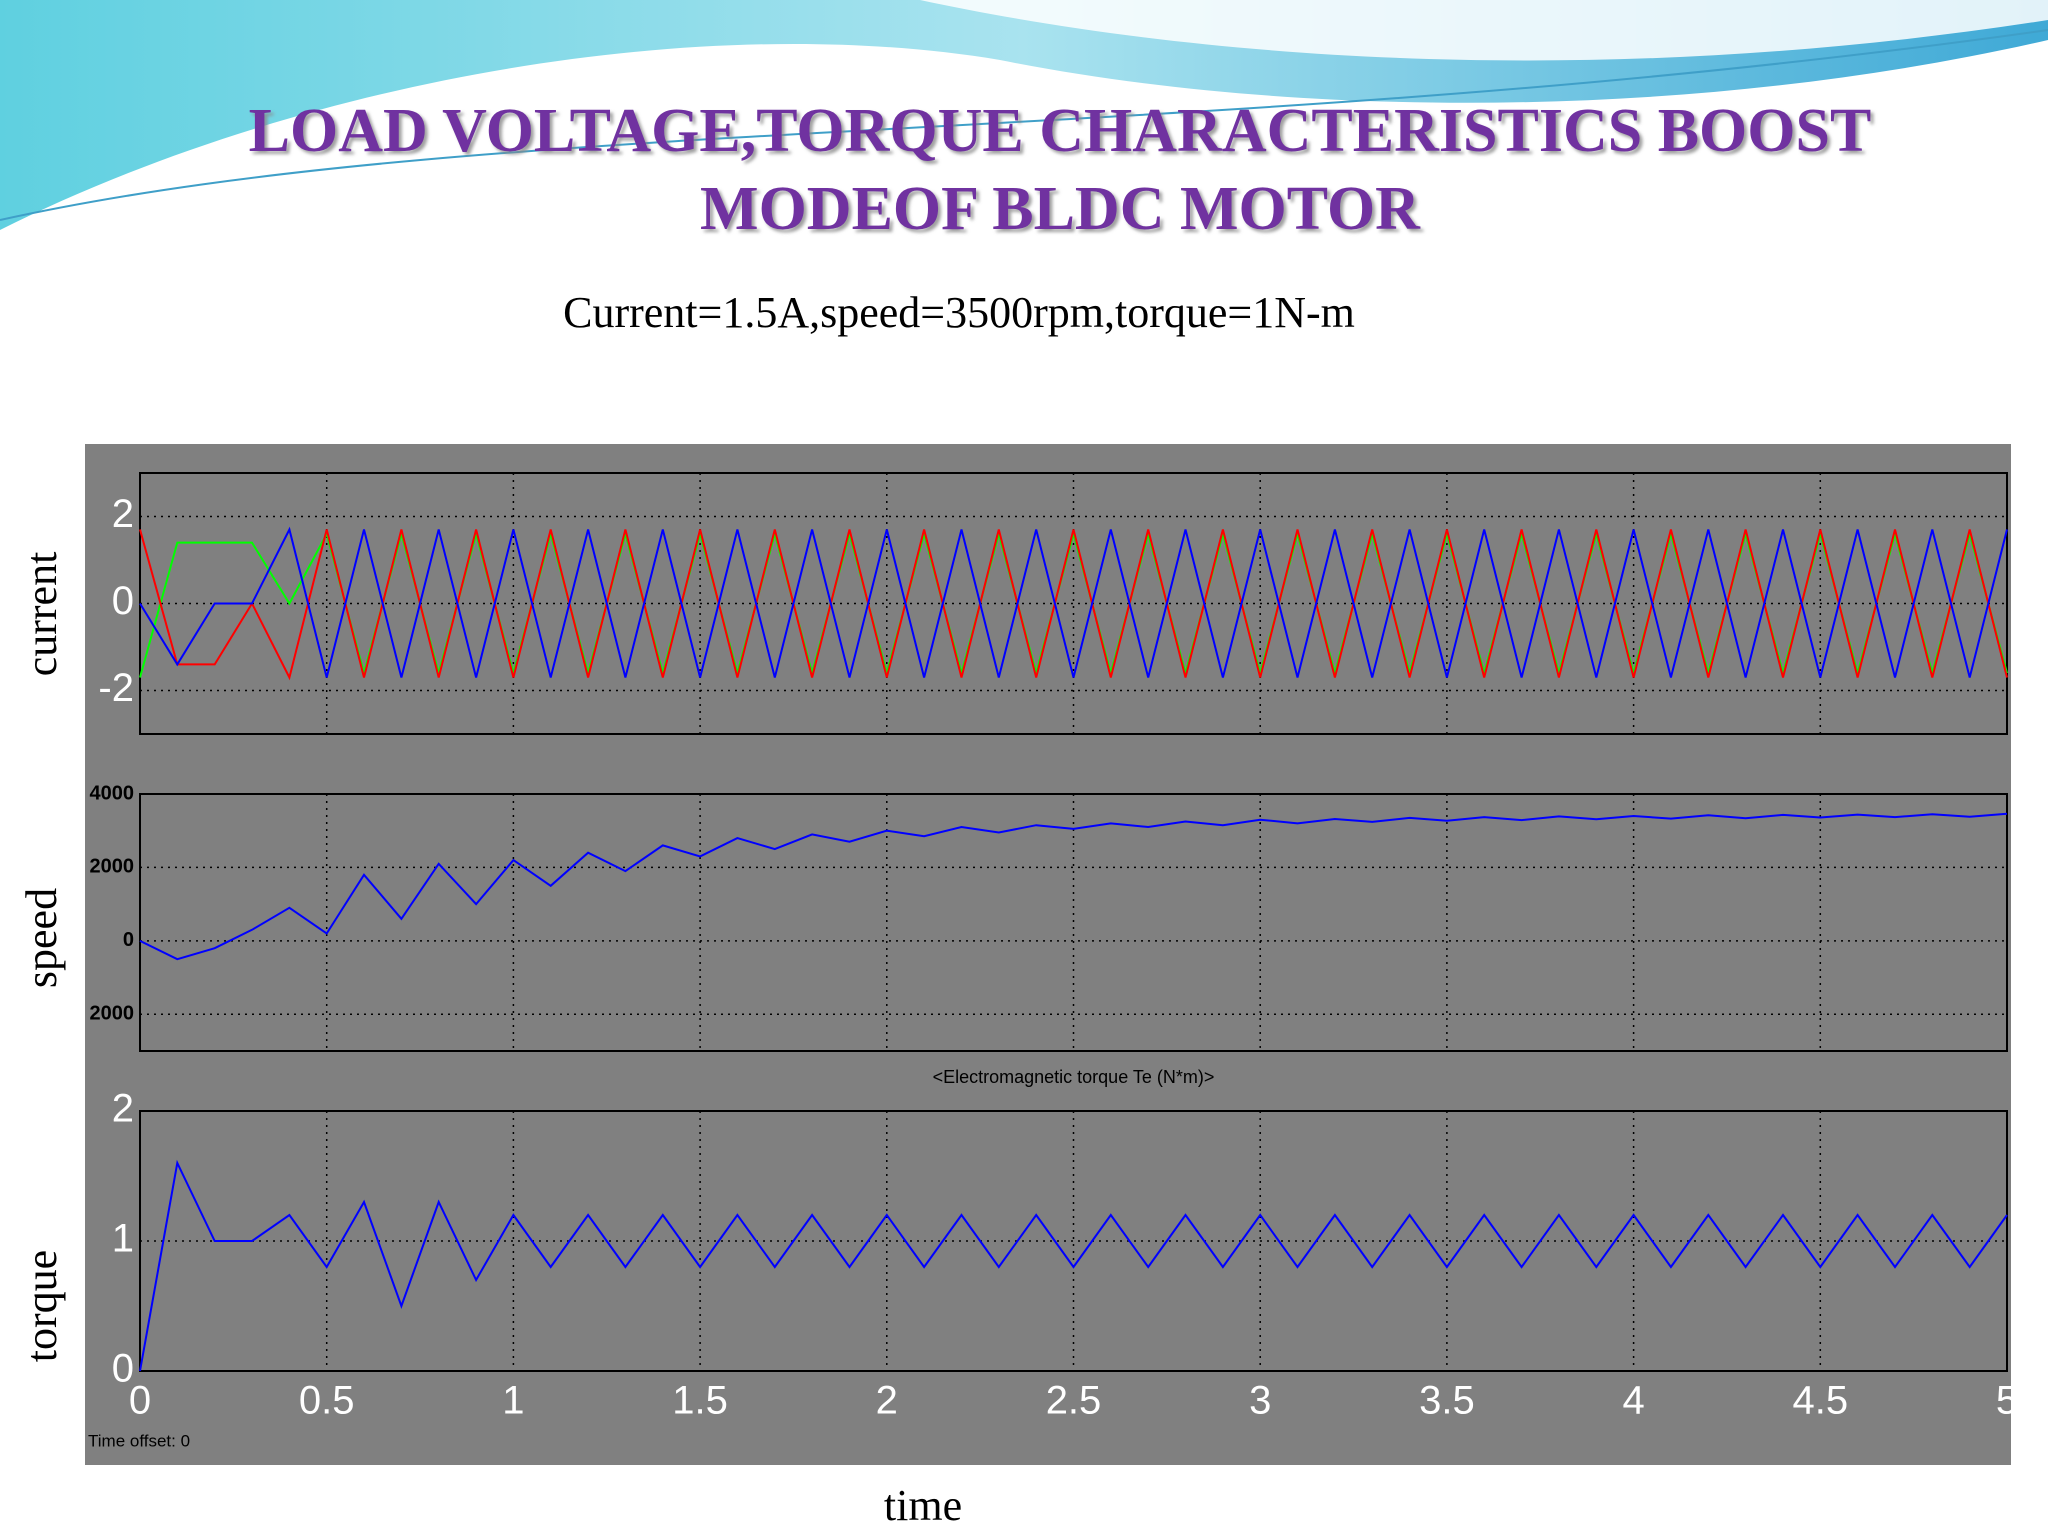 This screenshot has height=1536, width=2048. What do you see at coordinates (1447, 1401) in the screenshot?
I see `x-tick-label: 3.5` at bounding box center [1447, 1401].